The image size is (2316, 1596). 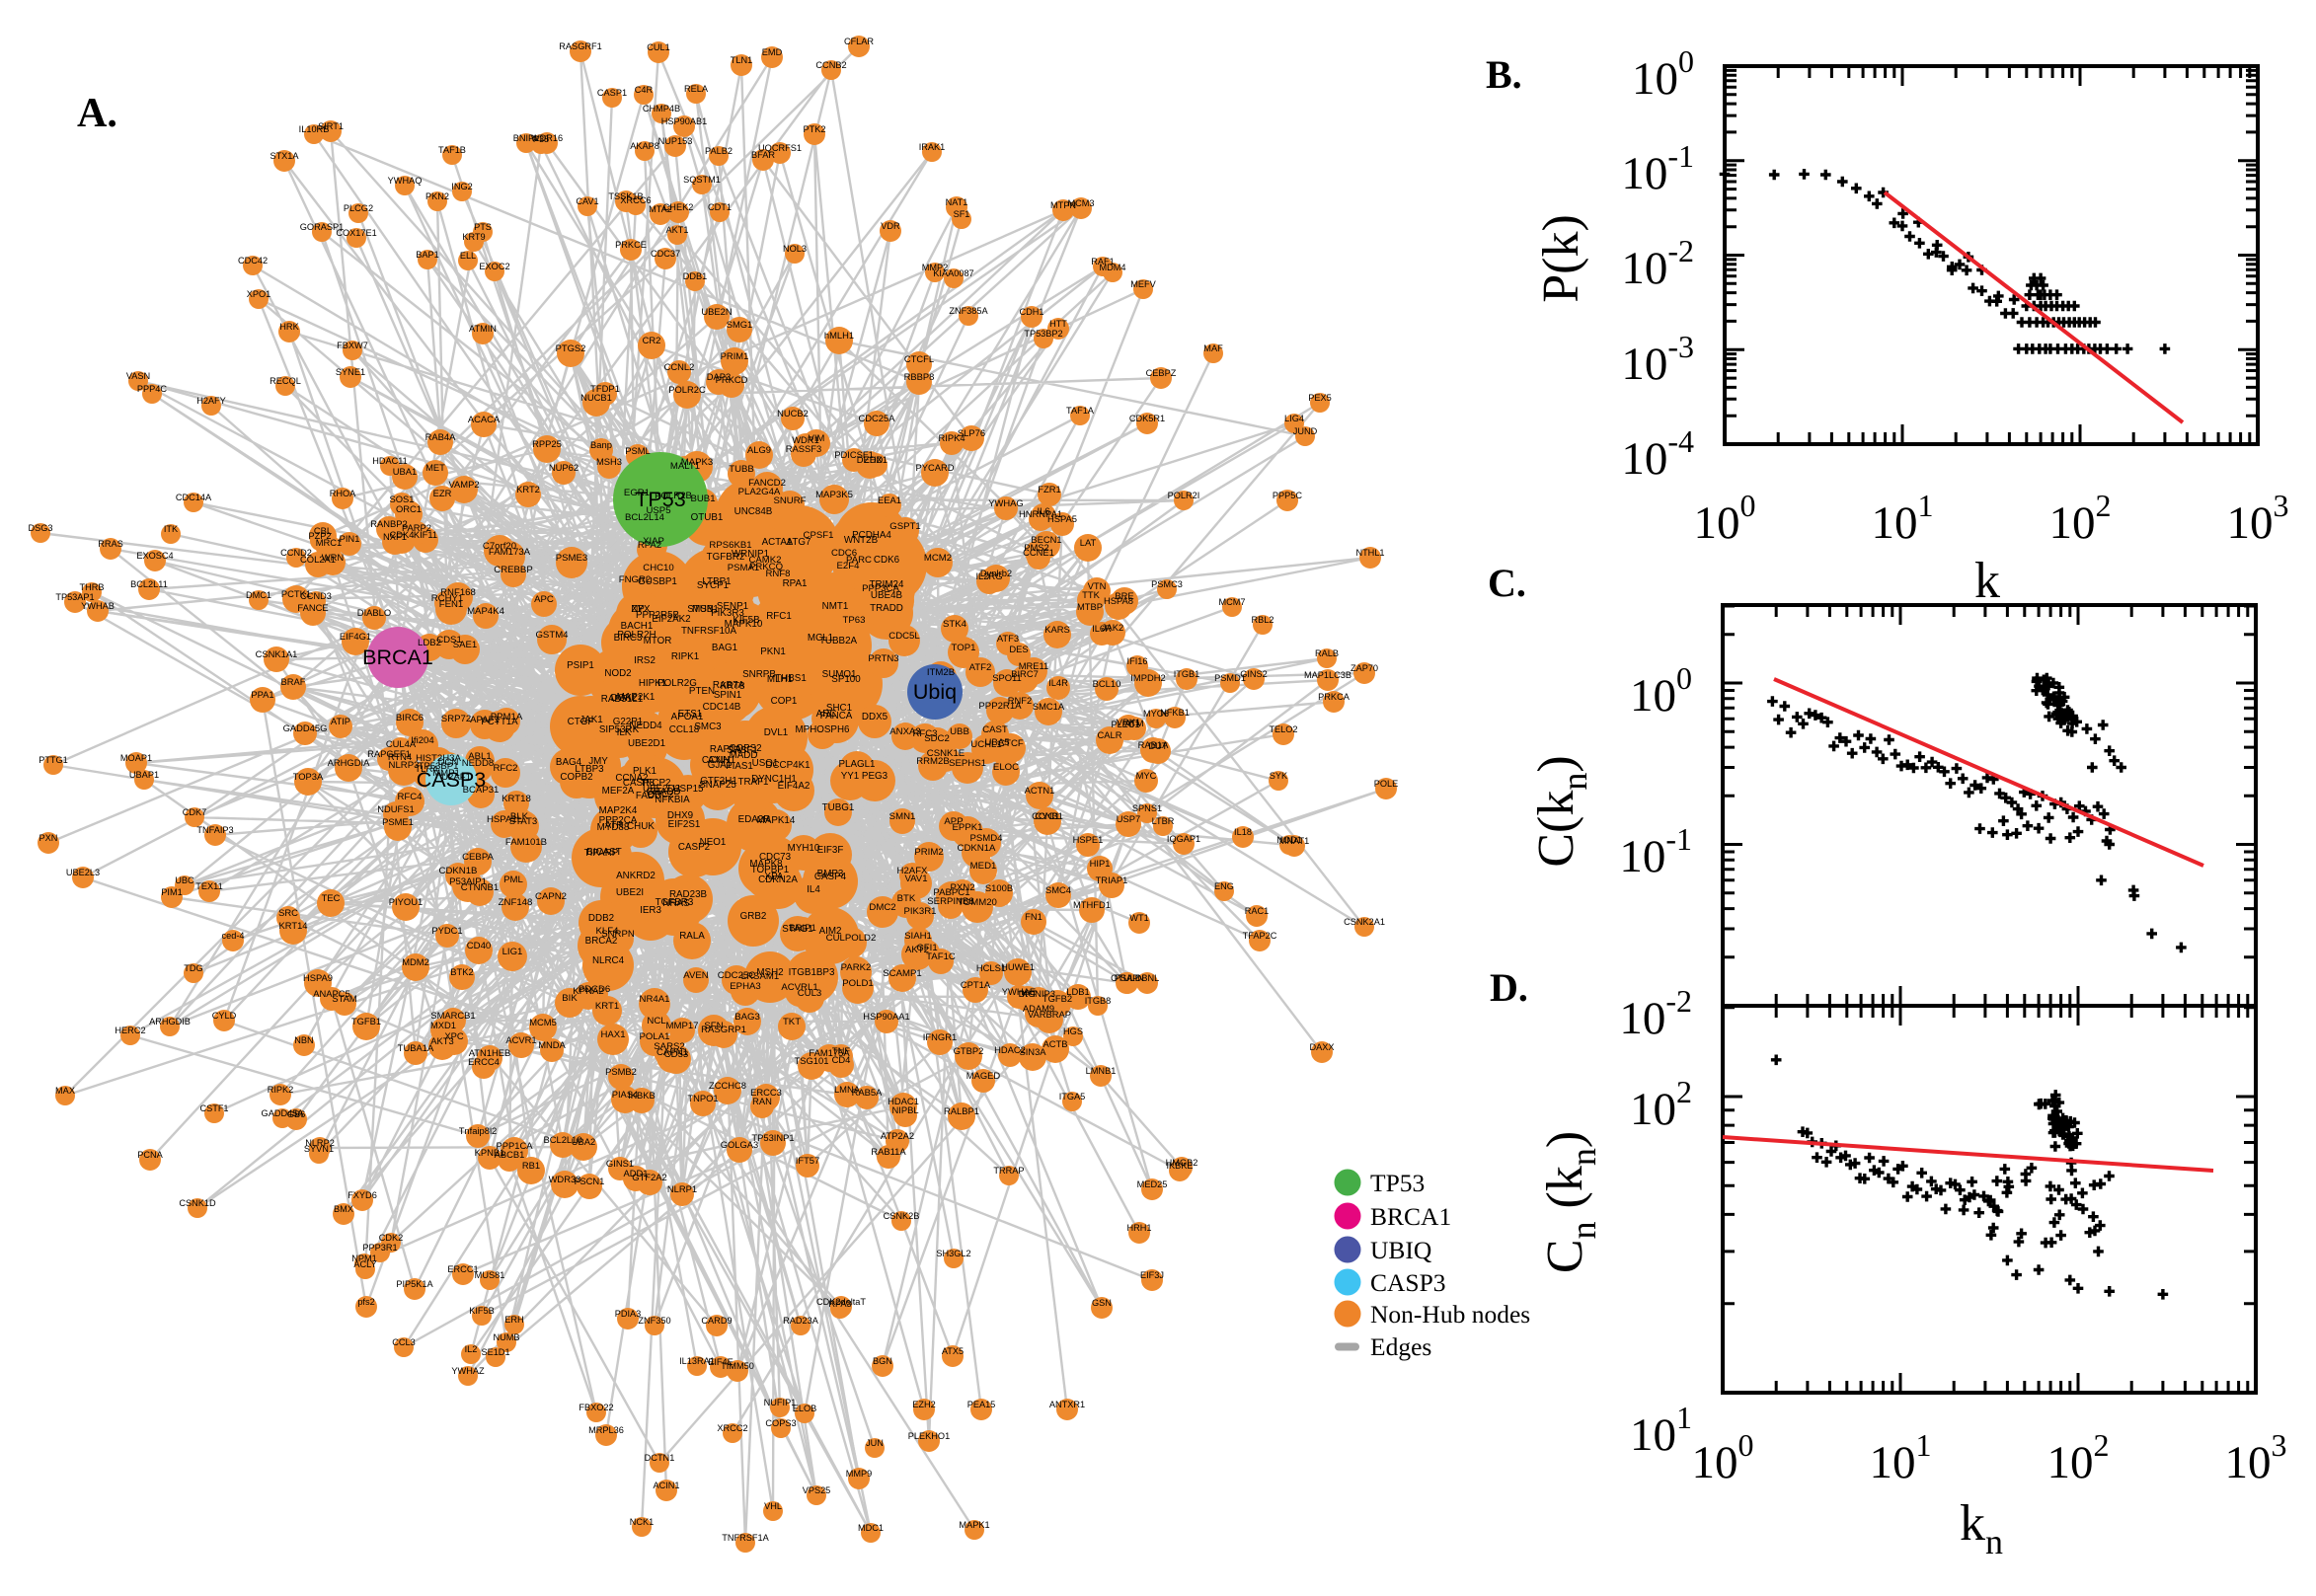 I want to click on svg-text: MPHOSPH6, so click(x=824, y=729).